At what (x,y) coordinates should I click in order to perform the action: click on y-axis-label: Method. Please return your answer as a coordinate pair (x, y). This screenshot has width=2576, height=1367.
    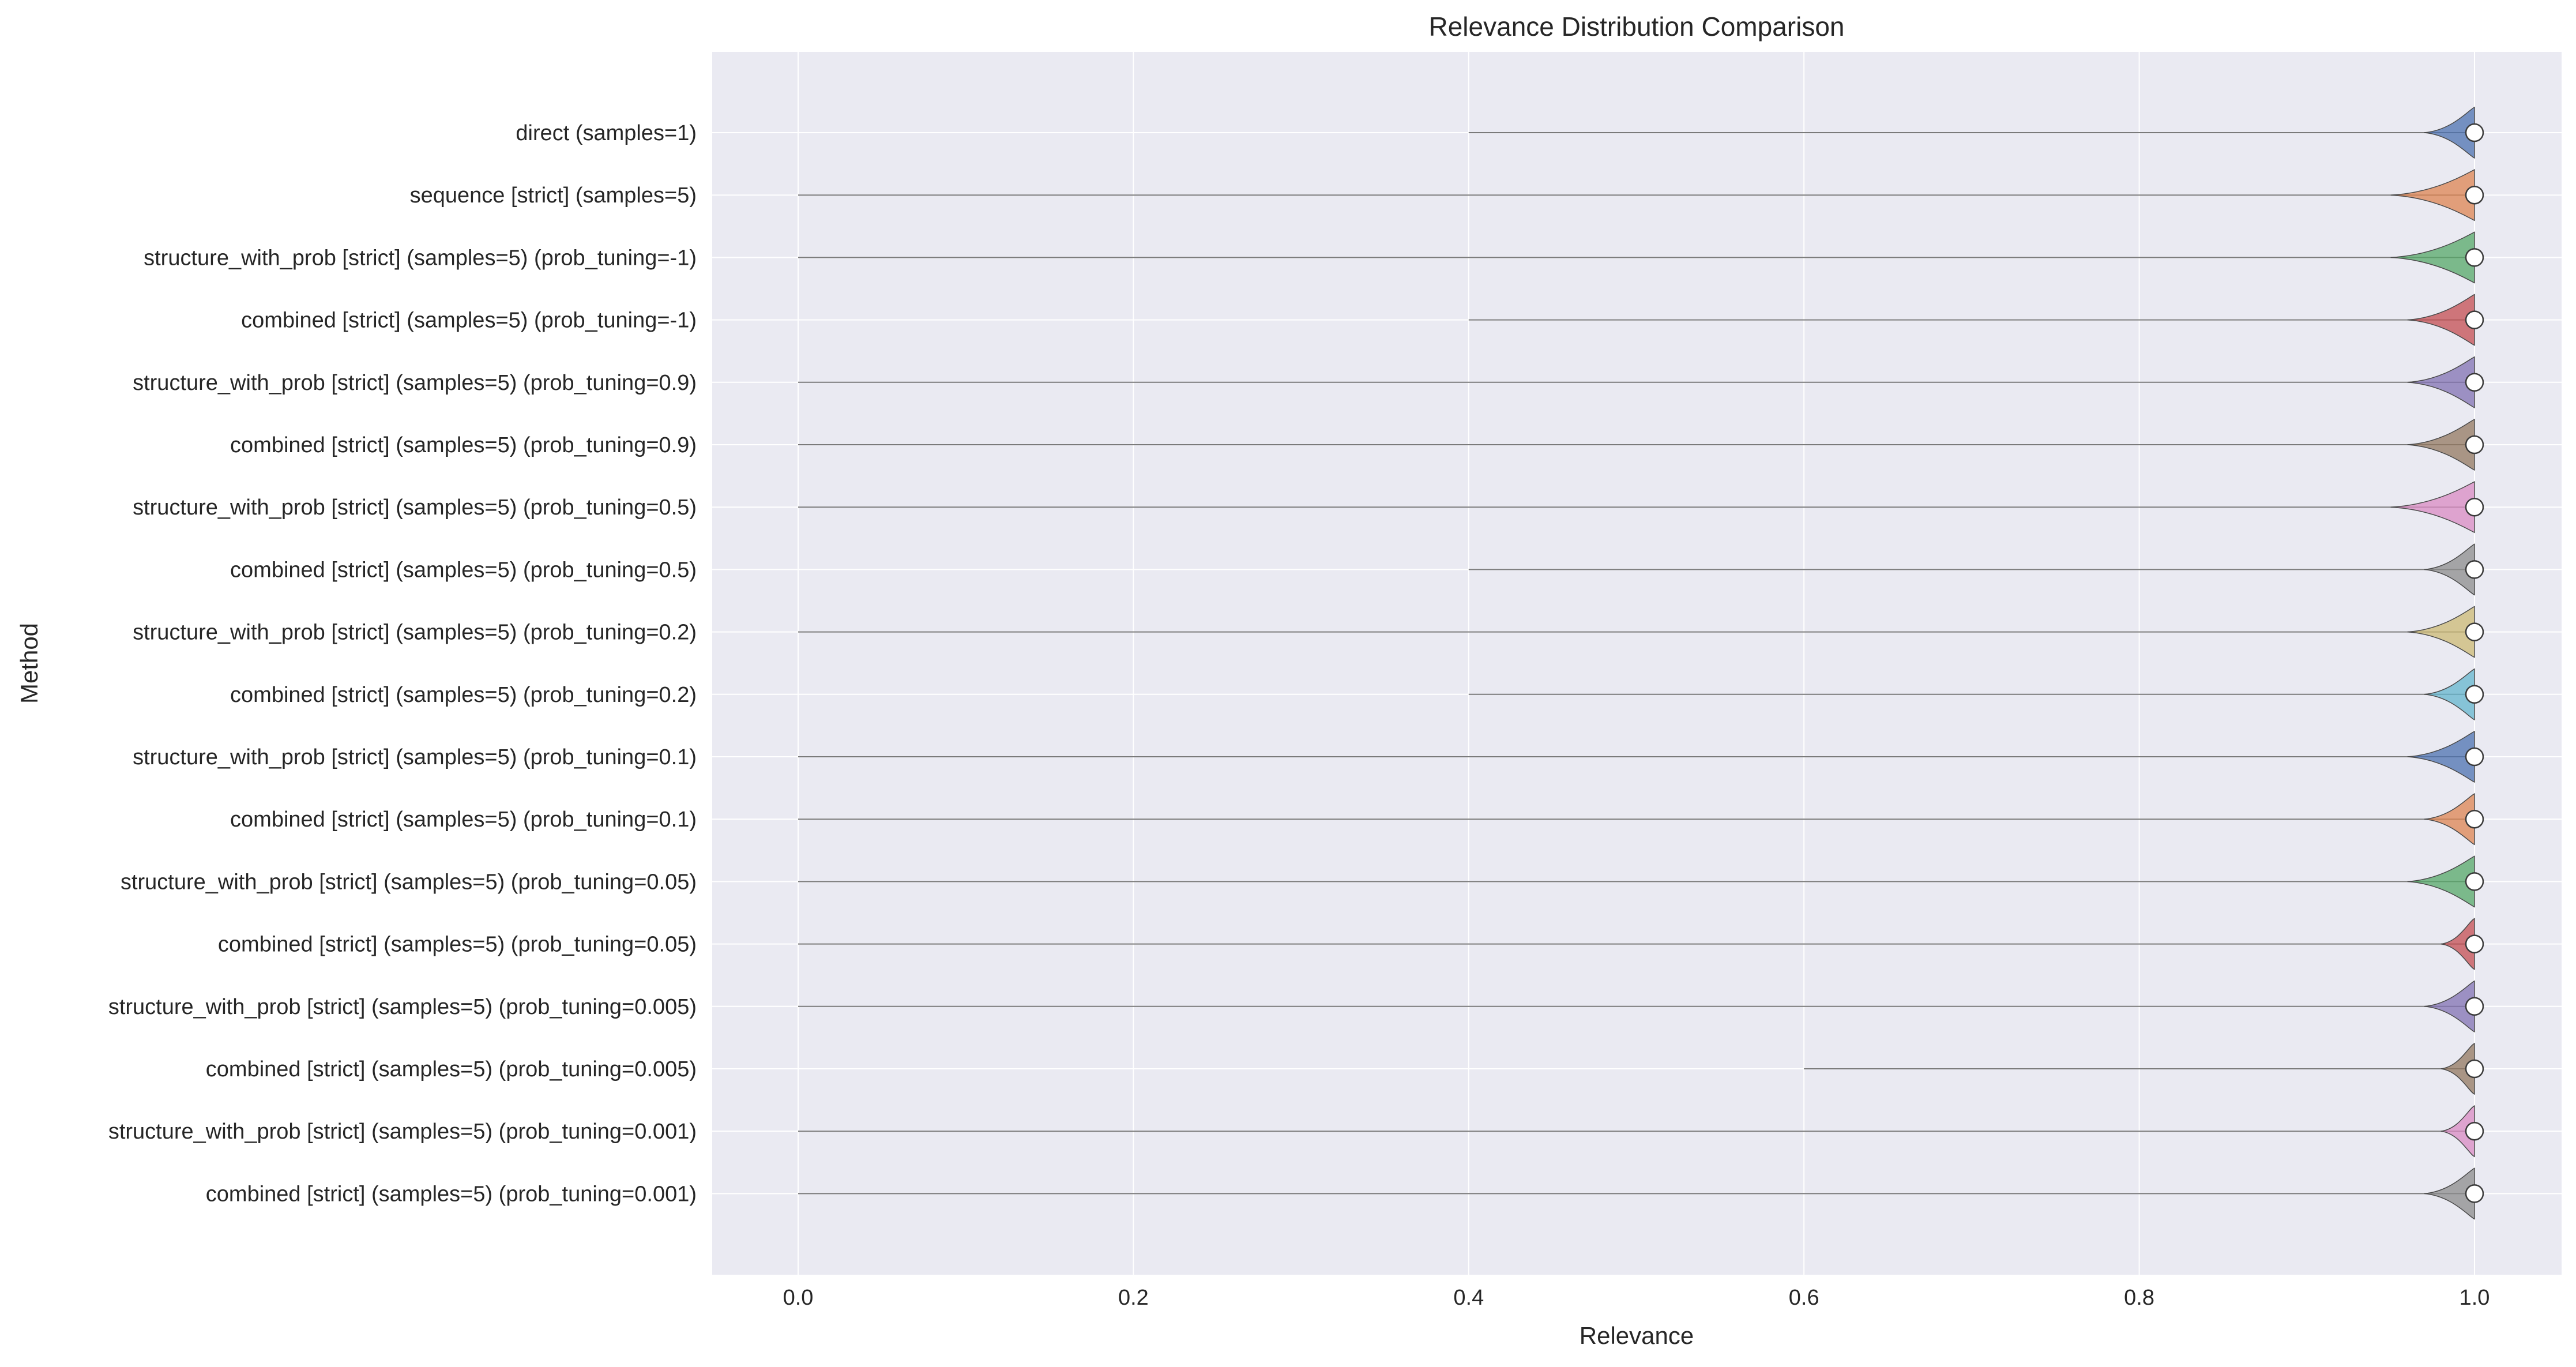
    Looking at the image, I should click on (29, 664).